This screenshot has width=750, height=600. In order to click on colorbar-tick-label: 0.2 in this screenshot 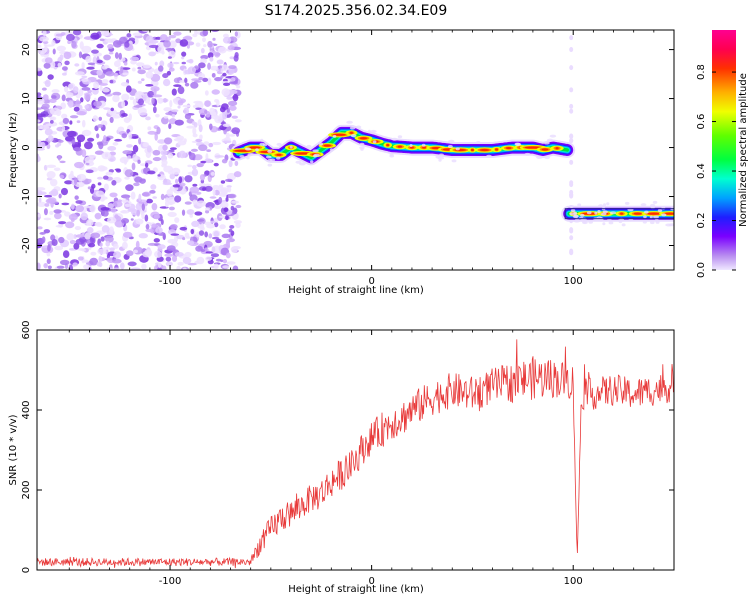, I will do `click(701, 221)`.